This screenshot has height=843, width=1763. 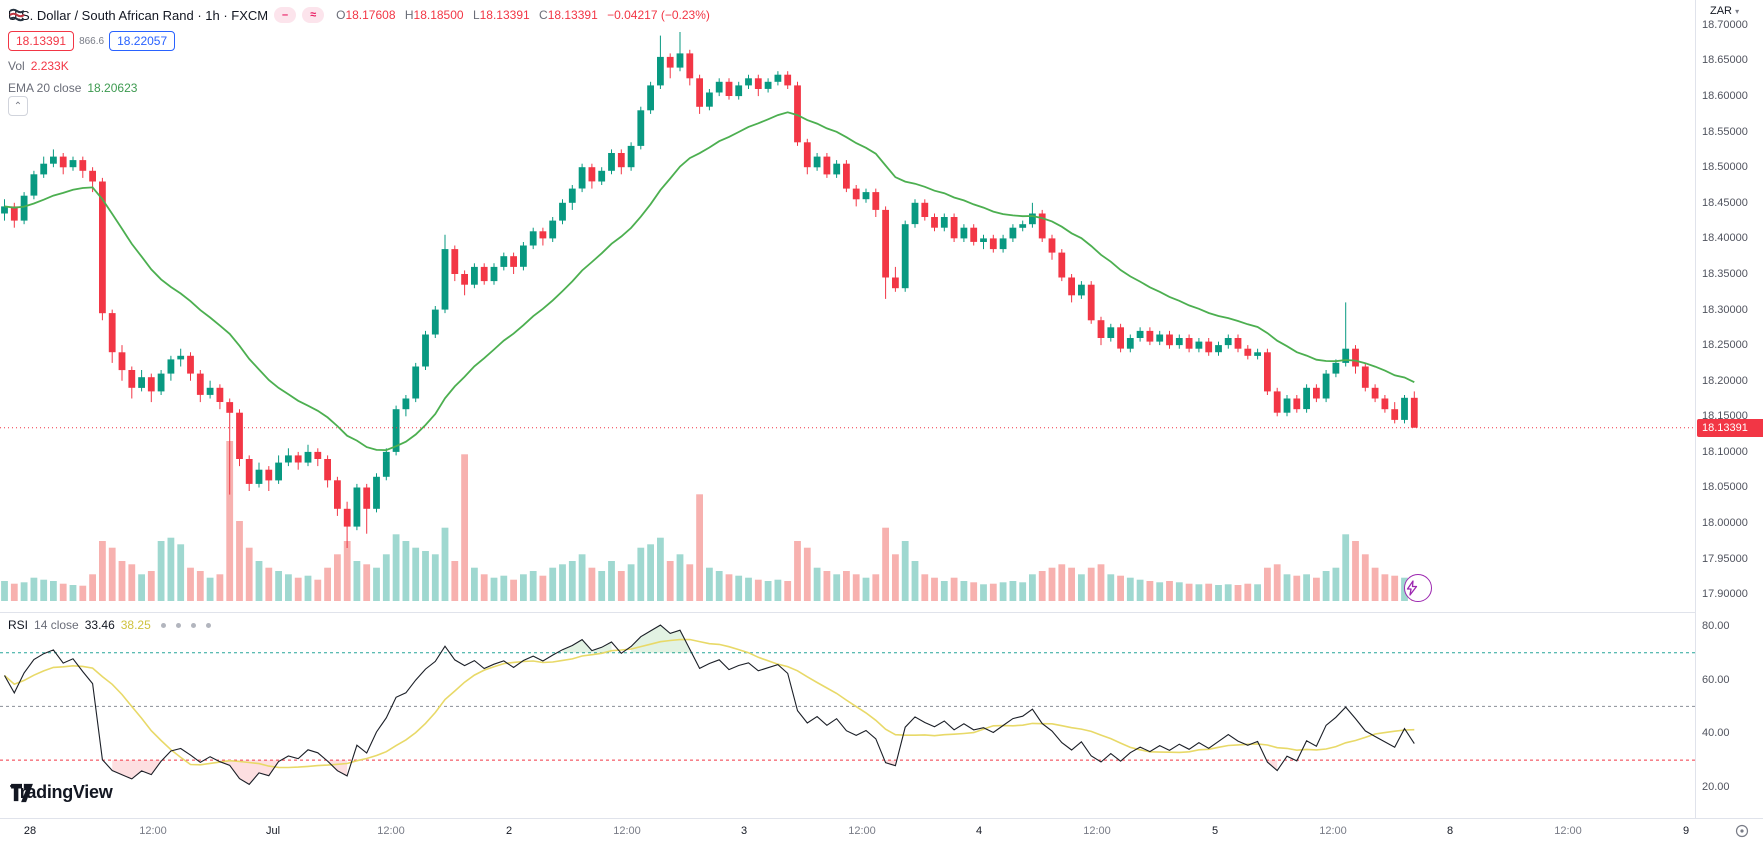 I want to click on symbol-logo-icon, so click(x=17, y=15).